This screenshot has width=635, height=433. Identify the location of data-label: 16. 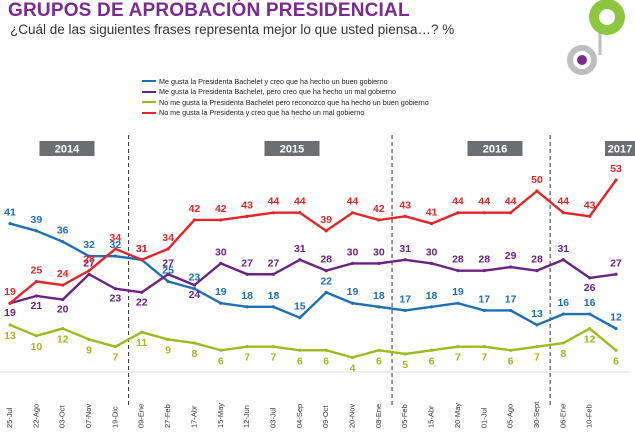
(590, 303).